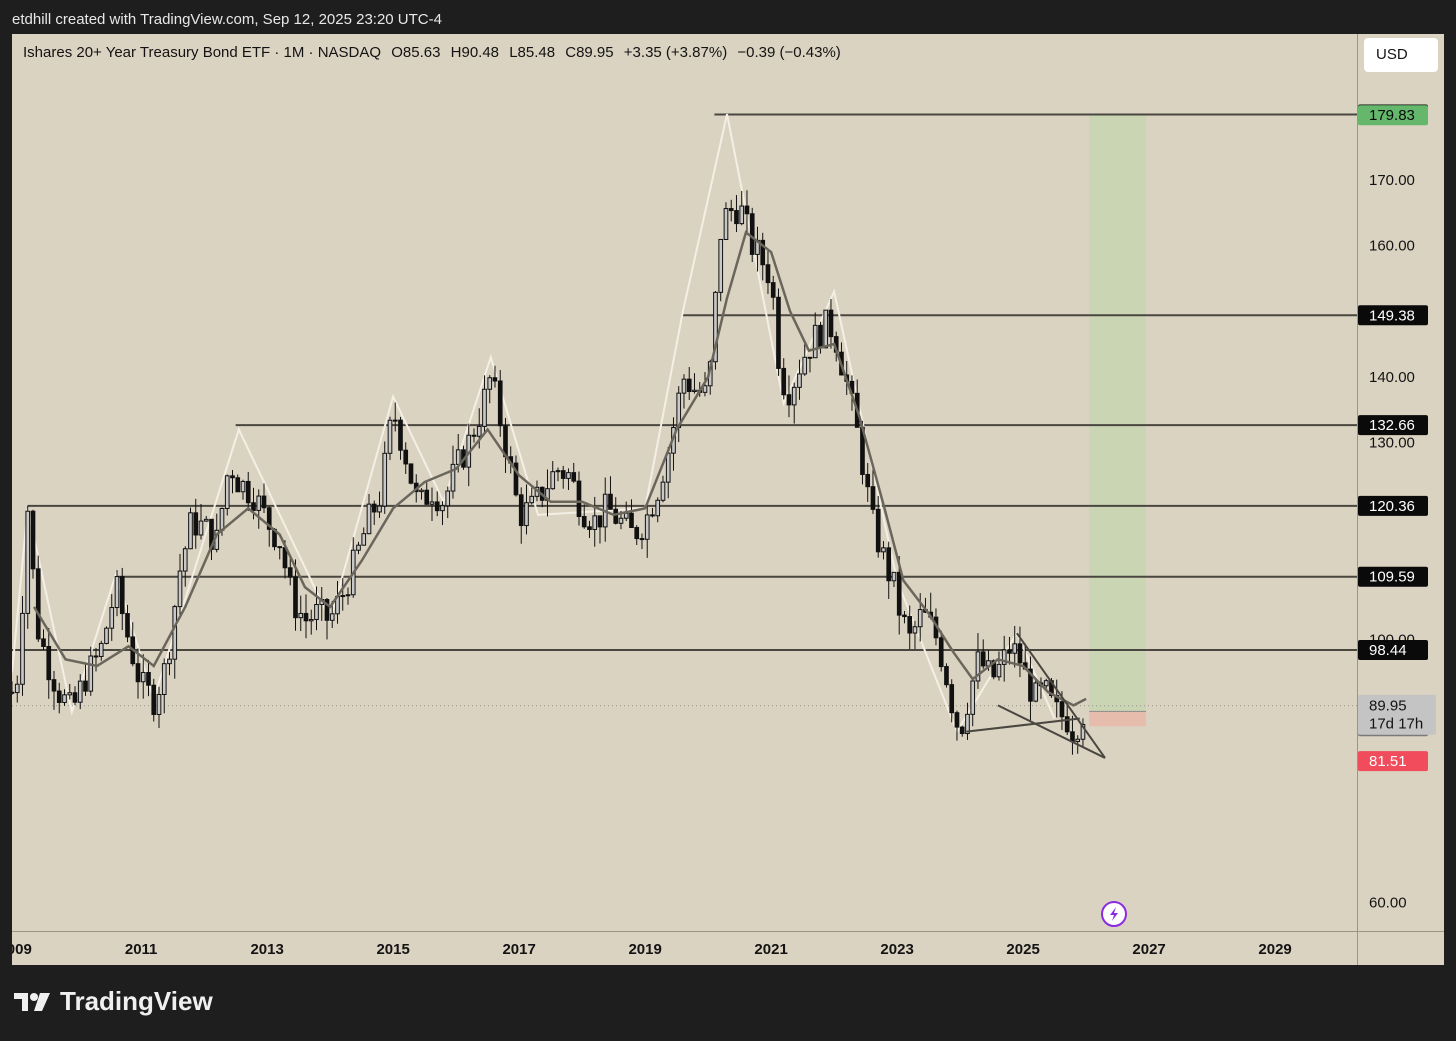 The image size is (1456, 1041). I want to click on price-tag-label: 81.51, so click(1388, 761).